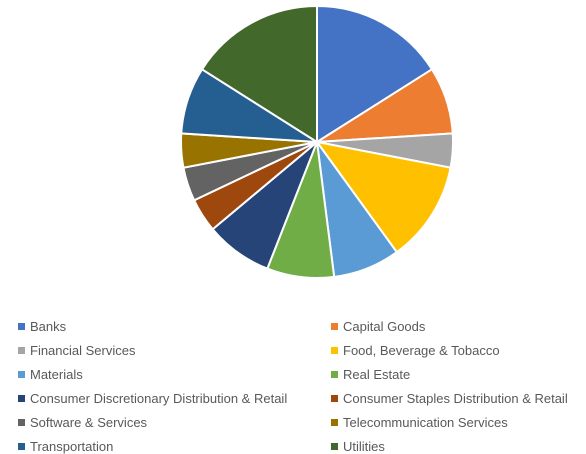 This screenshot has height=454, width=586. What do you see at coordinates (383, 197) in the screenshot?
I see `pie-slice-food-beverage-tobacco` at bounding box center [383, 197].